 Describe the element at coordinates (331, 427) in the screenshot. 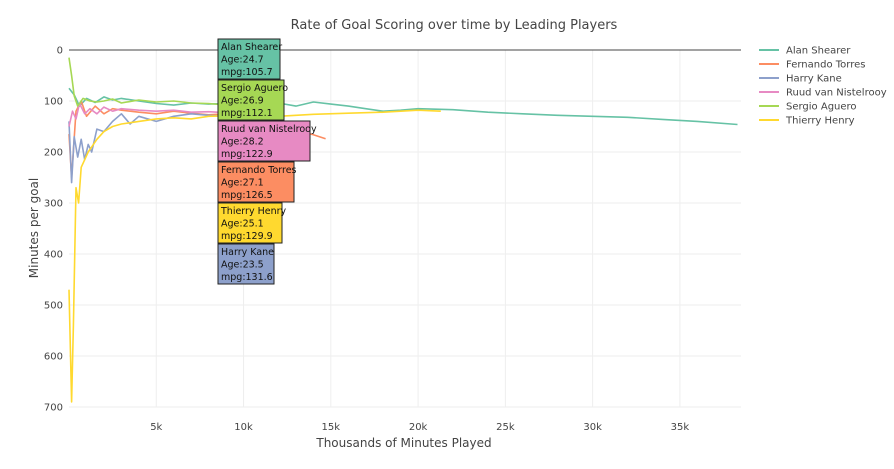

I see `x-tick-label: 15k` at that location.